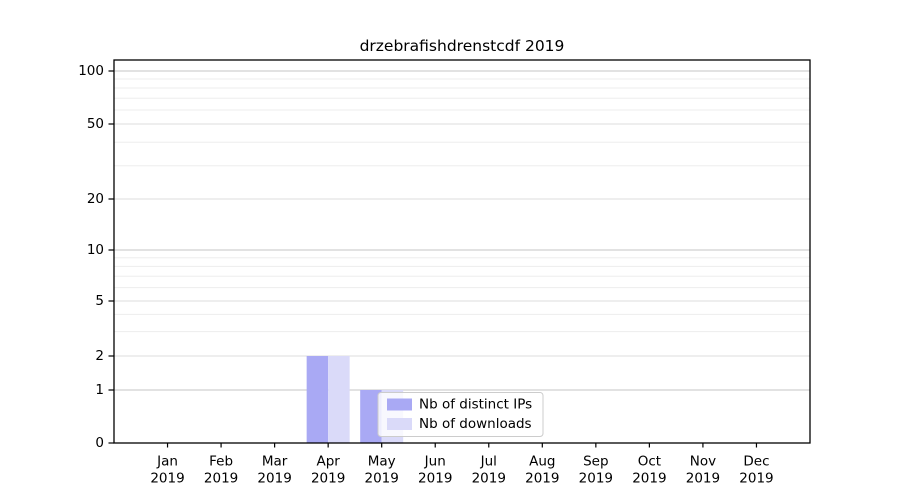 Image resolution: width=900 pixels, height=500 pixels. Describe the element at coordinates (382, 479) in the screenshot. I see `x-tick-label-year-may: 2019` at that location.